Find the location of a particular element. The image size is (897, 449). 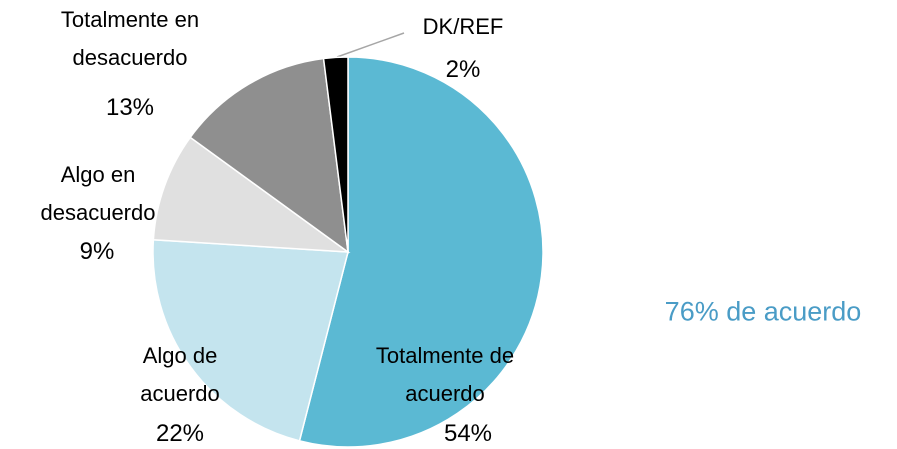

slice-label: Totalmente en desacuerdo is located at coordinates (130, 38).